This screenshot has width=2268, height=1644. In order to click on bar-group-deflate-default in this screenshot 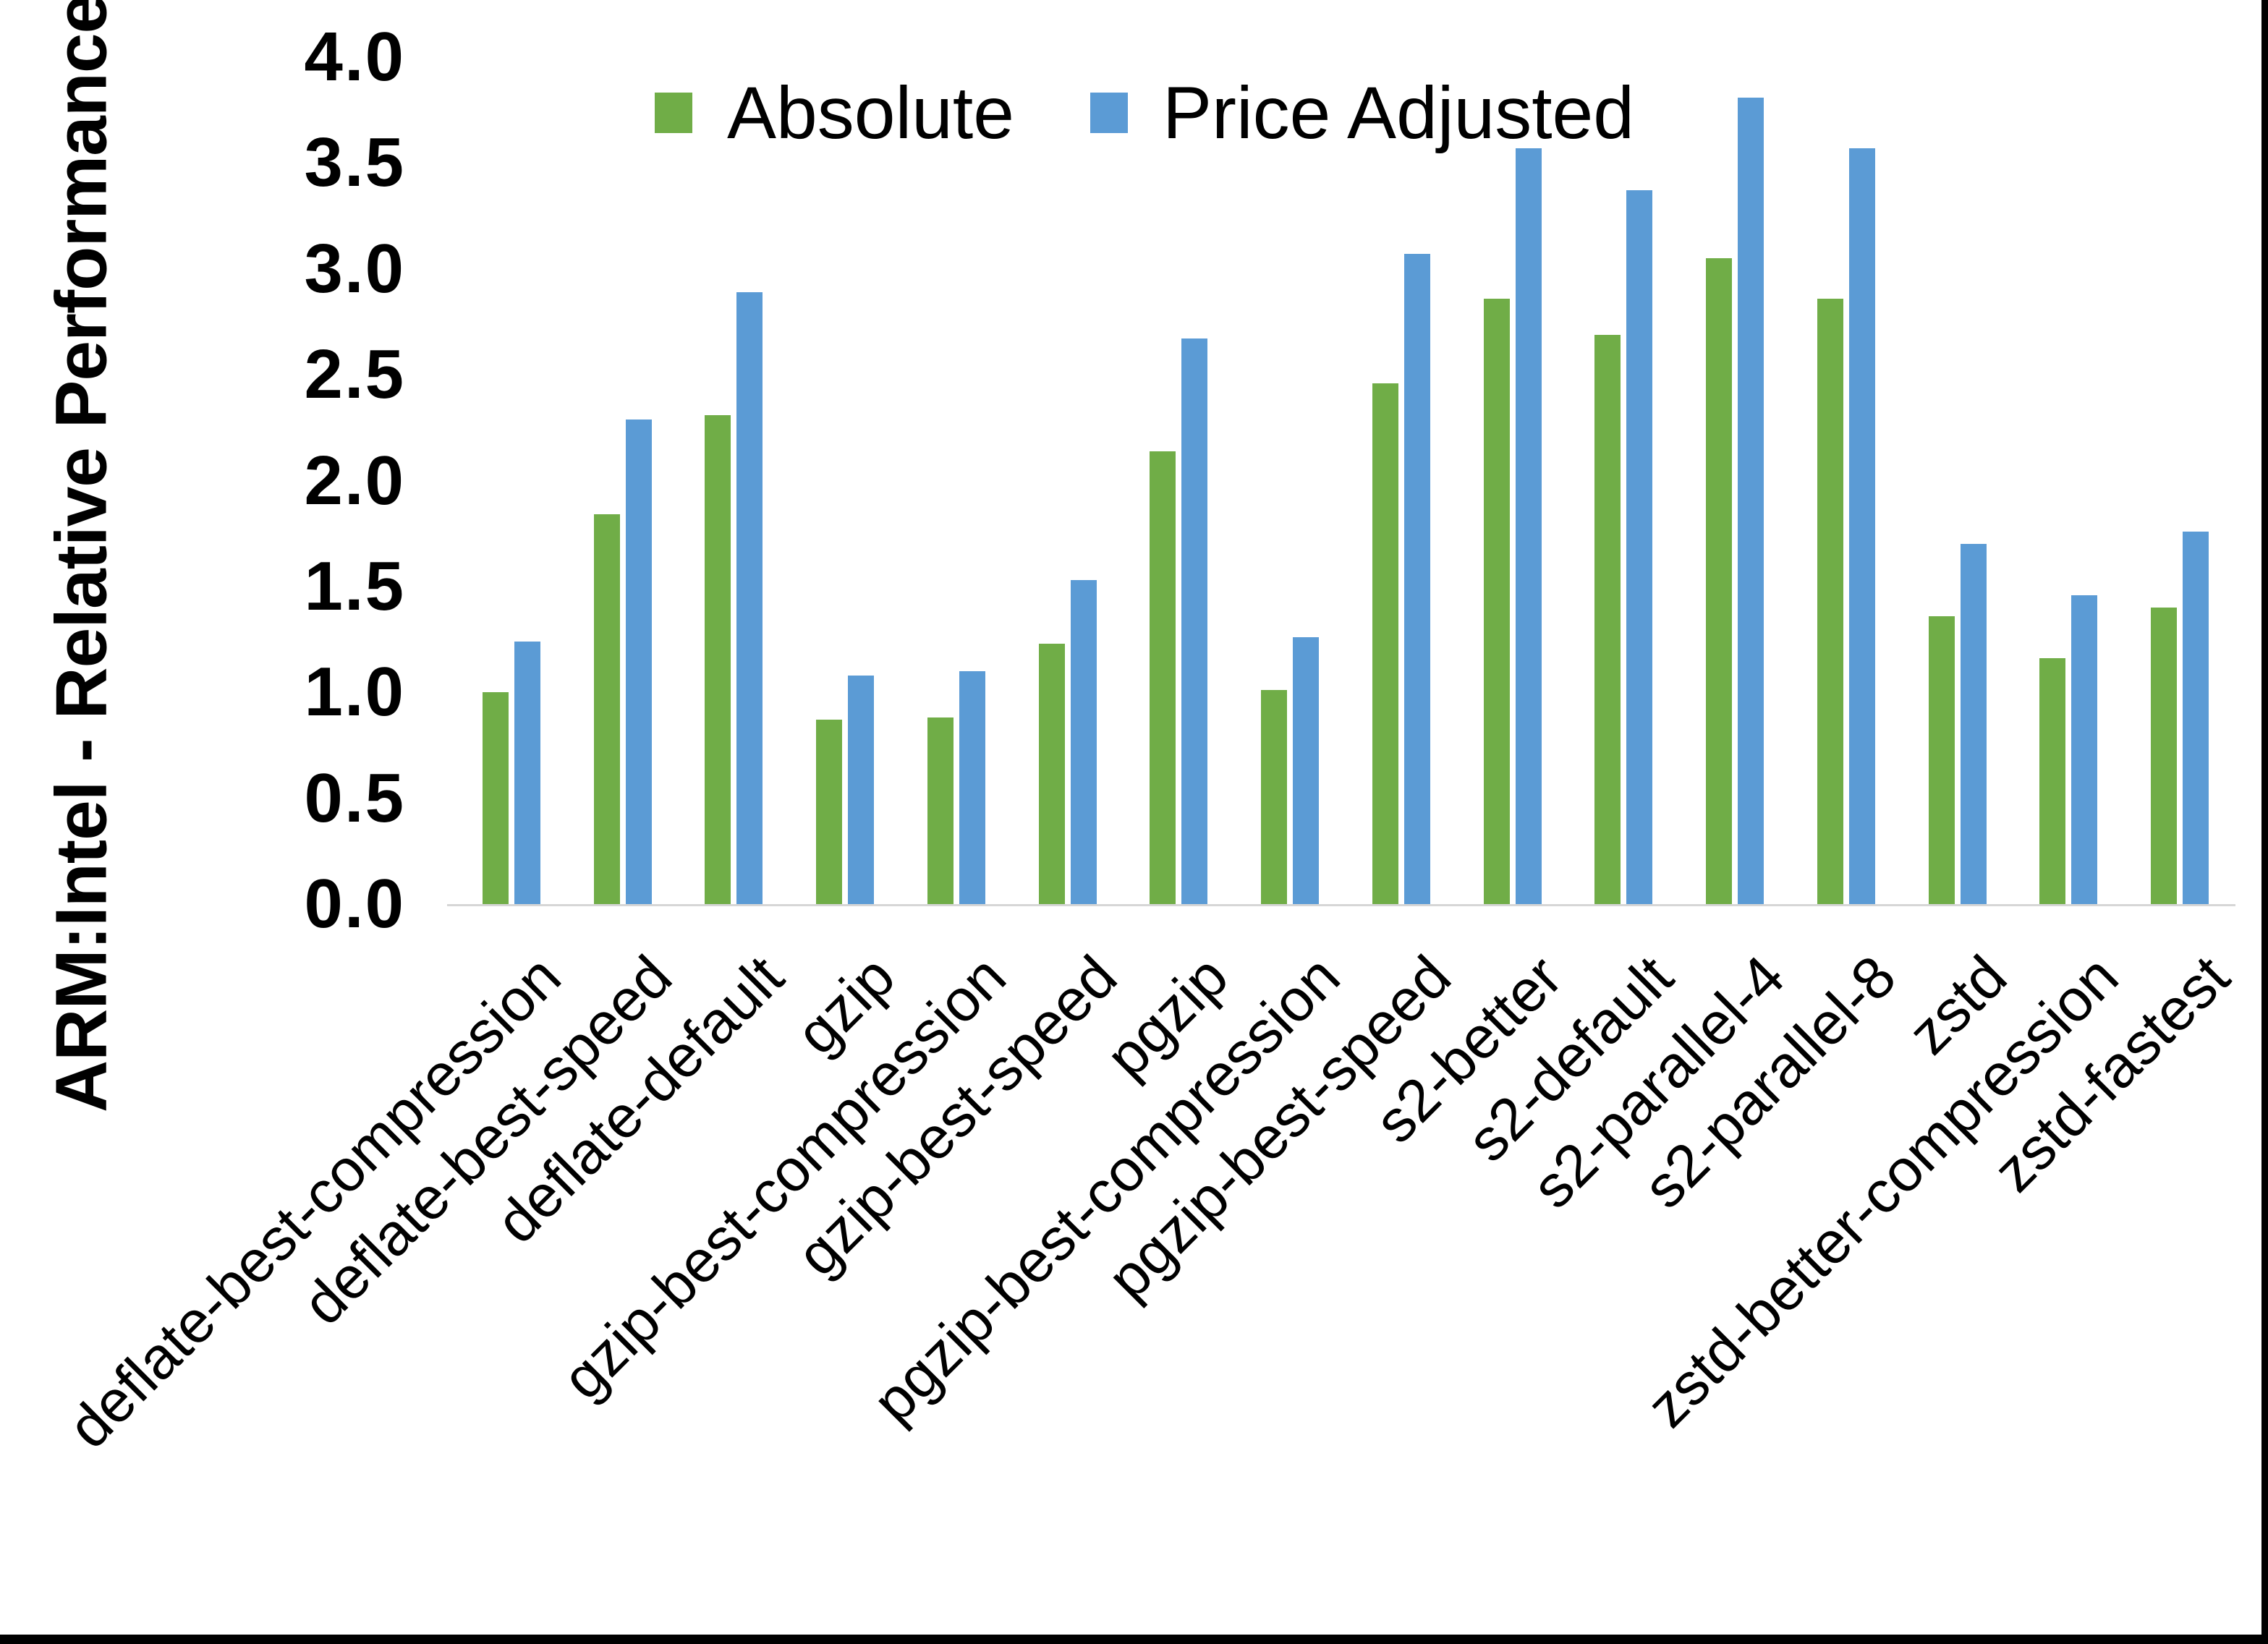, I will do `click(734, 480)`.